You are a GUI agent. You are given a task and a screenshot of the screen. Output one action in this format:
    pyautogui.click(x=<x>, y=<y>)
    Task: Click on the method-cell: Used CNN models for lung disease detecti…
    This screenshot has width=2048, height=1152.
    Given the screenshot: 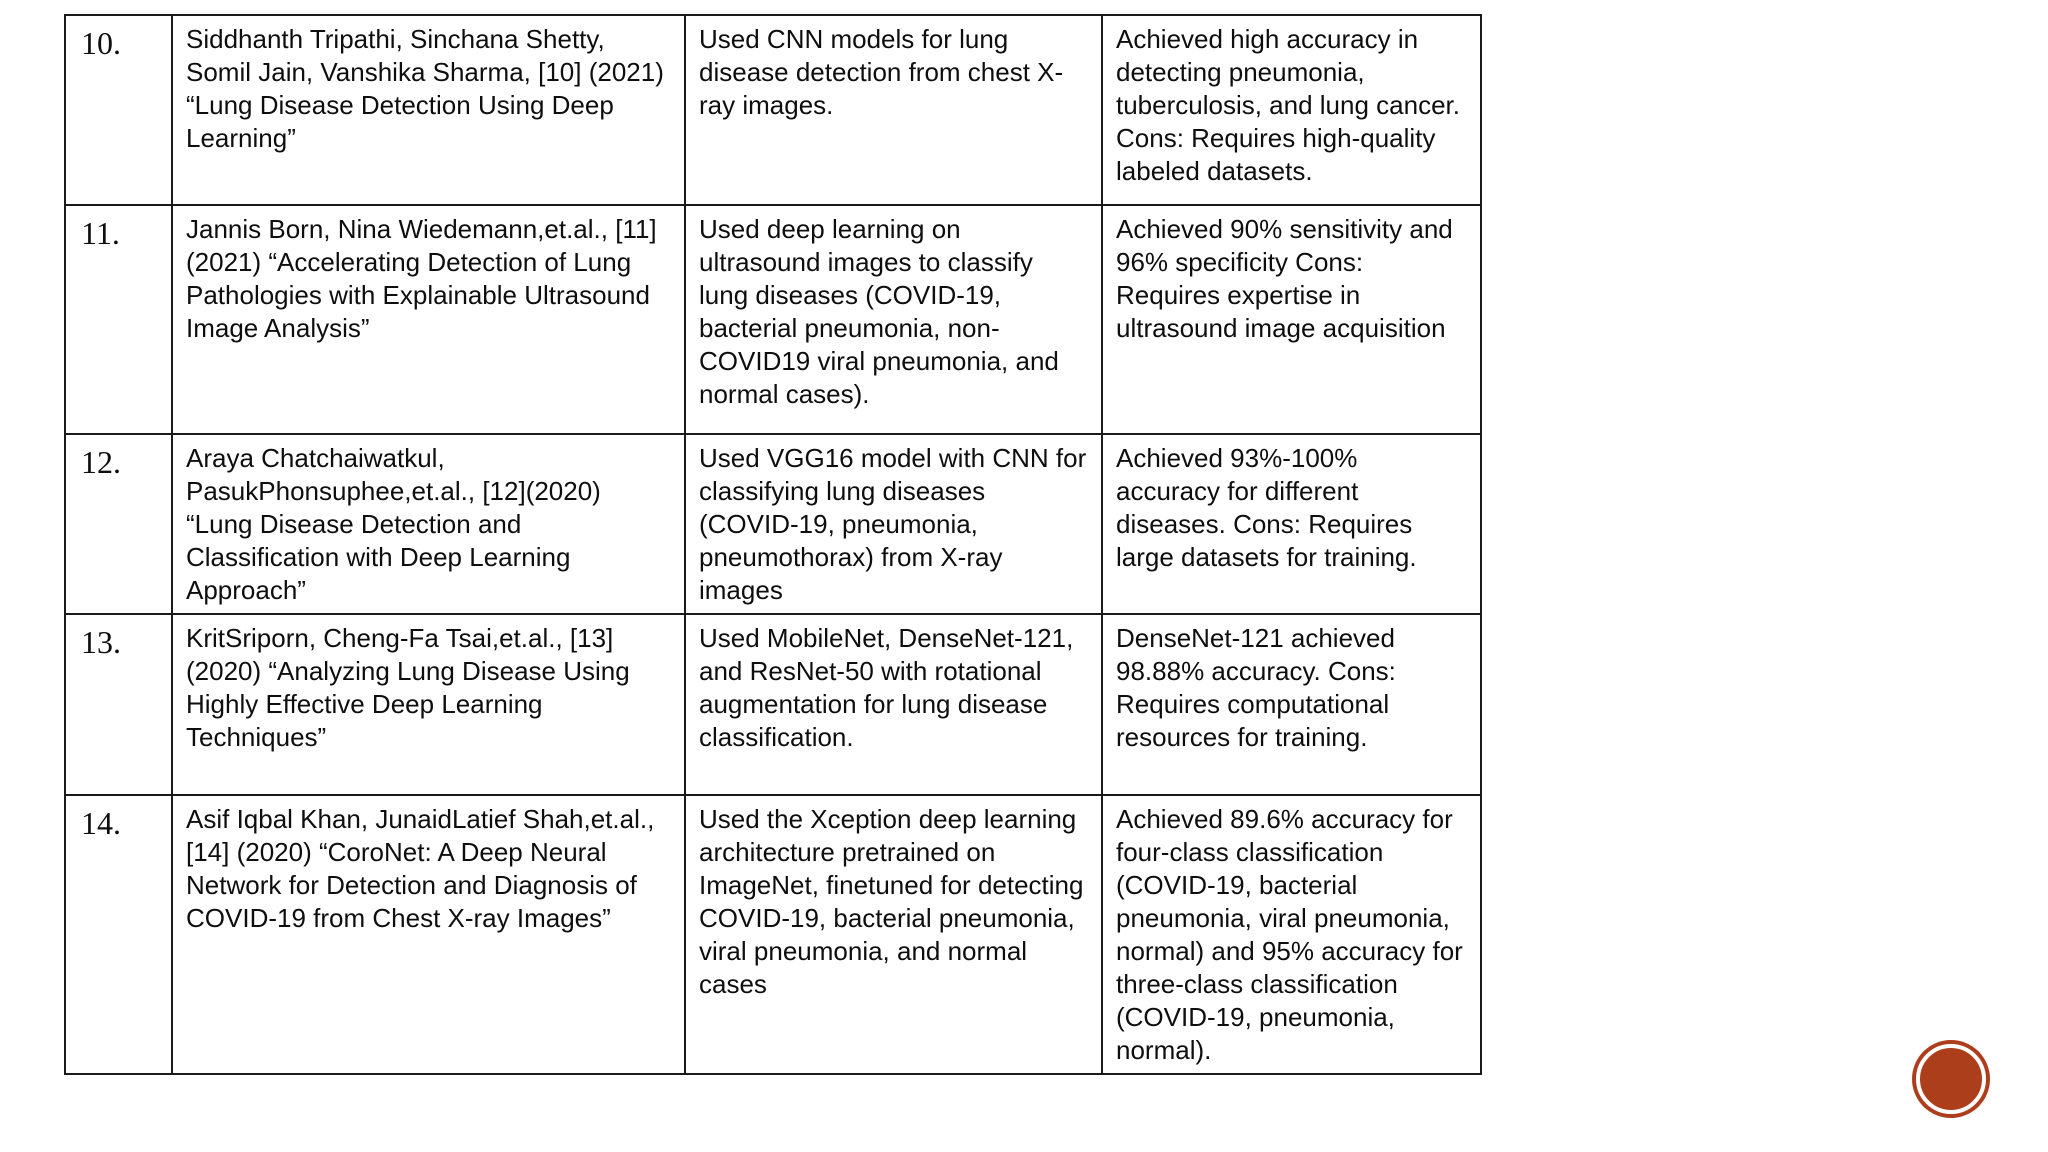 What is the action you would take?
    pyautogui.click(x=893, y=110)
    